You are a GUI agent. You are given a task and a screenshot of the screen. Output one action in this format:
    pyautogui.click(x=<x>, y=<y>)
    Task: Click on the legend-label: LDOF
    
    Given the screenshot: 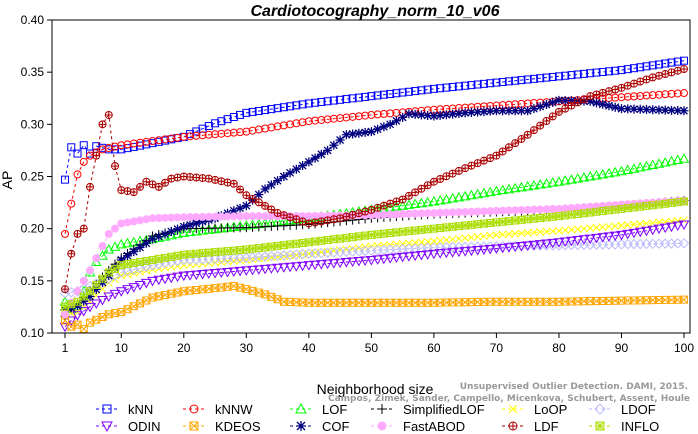 What is the action you would take?
    pyautogui.click(x=638, y=409)
    